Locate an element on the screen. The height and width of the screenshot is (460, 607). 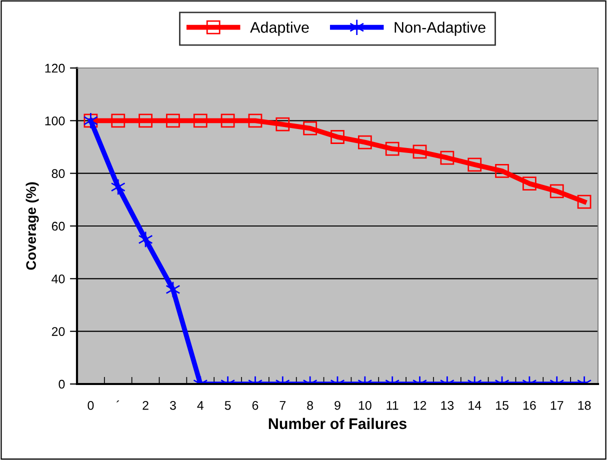
y-tick-label: 100 is located at coordinates (55, 121).